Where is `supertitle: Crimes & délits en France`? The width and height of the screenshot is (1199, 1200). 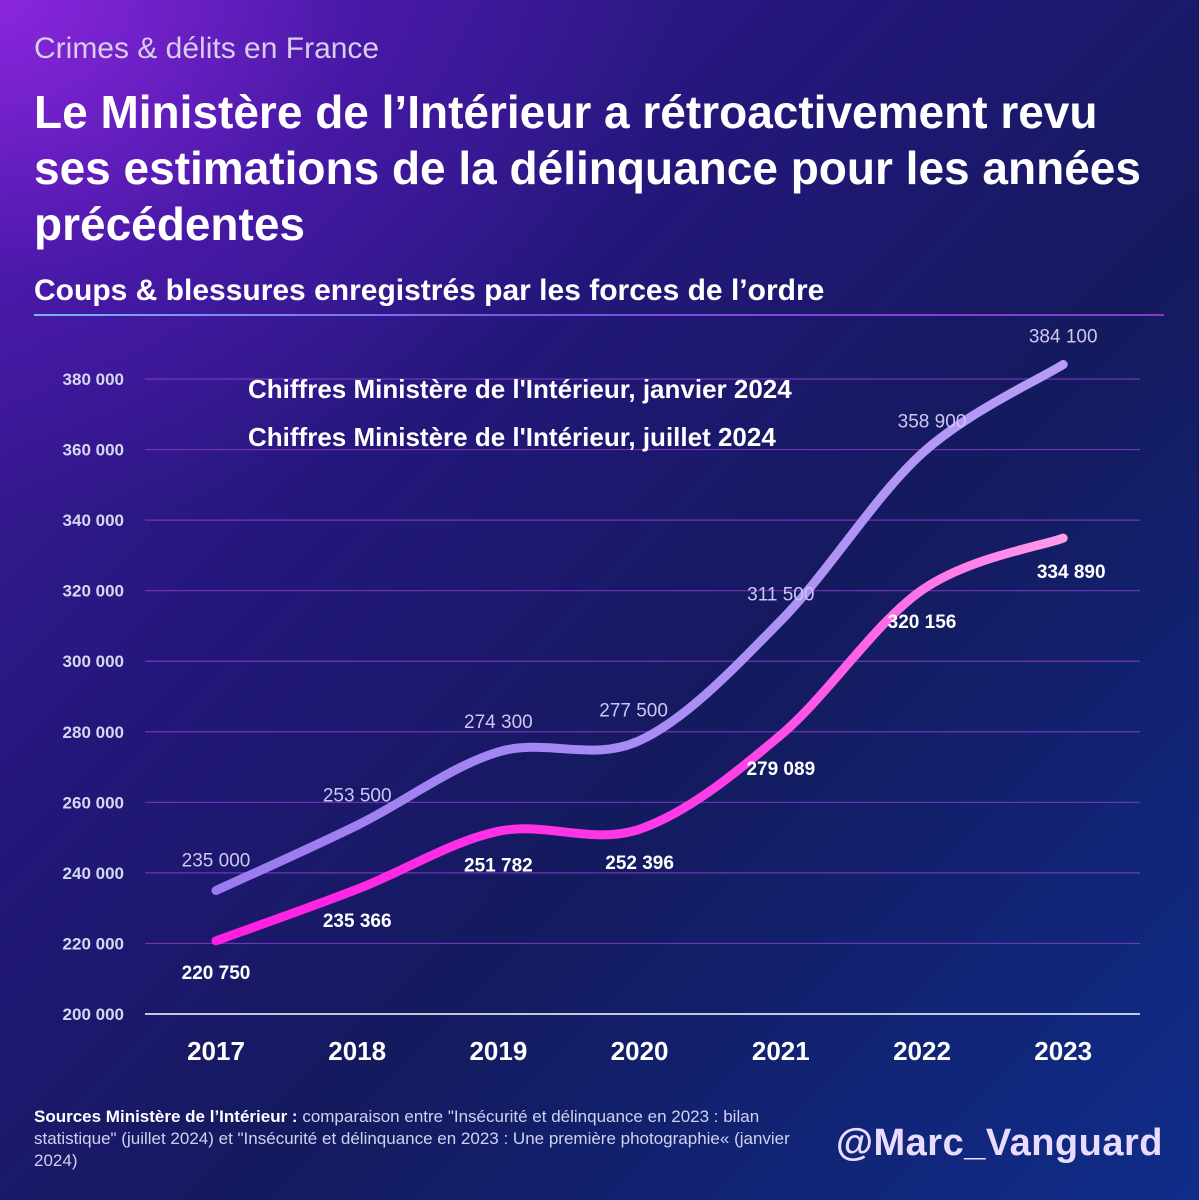
supertitle: Crimes & délits en France is located at coordinates (207, 48).